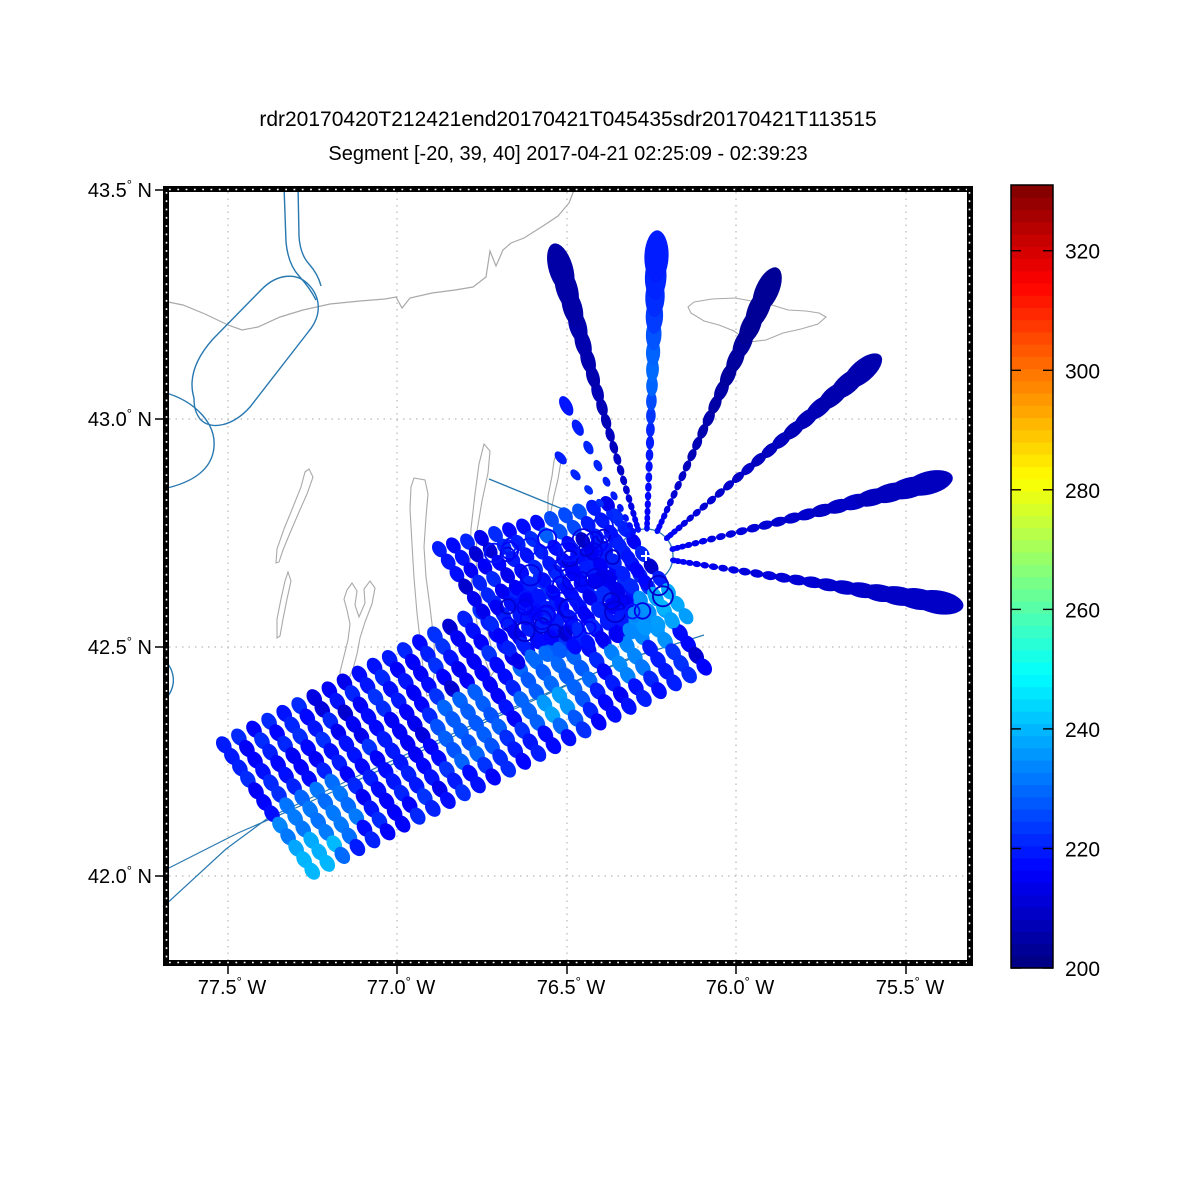 The width and height of the screenshot is (1201, 1201). Describe the element at coordinates (188, 440) in the screenshot. I see `shore-arc-west` at that location.